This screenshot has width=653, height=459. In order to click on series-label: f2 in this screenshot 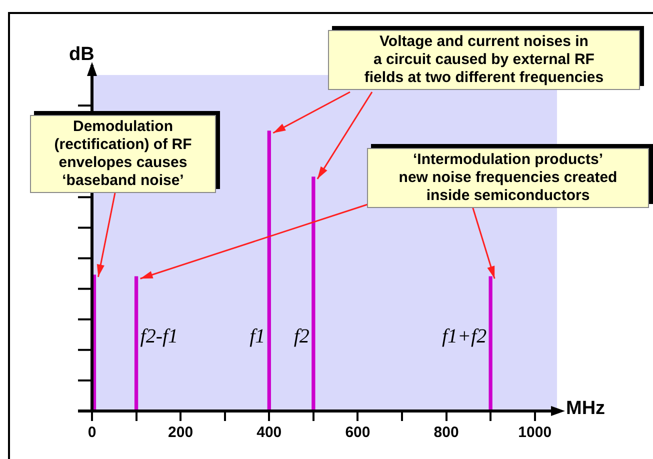, I will do `click(302, 336)`.